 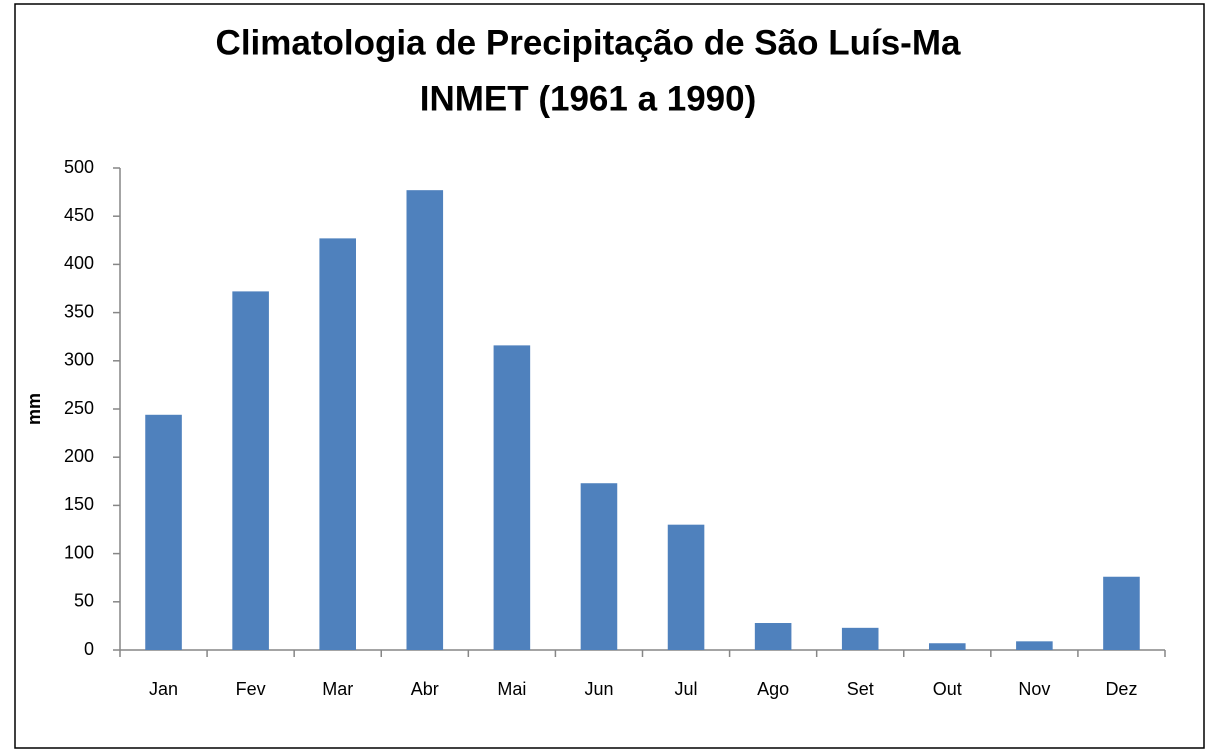 What do you see at coordinates (79, 263) in the screenshot?
I see `y-tick-label: 400` at bounding box center [79, 263].